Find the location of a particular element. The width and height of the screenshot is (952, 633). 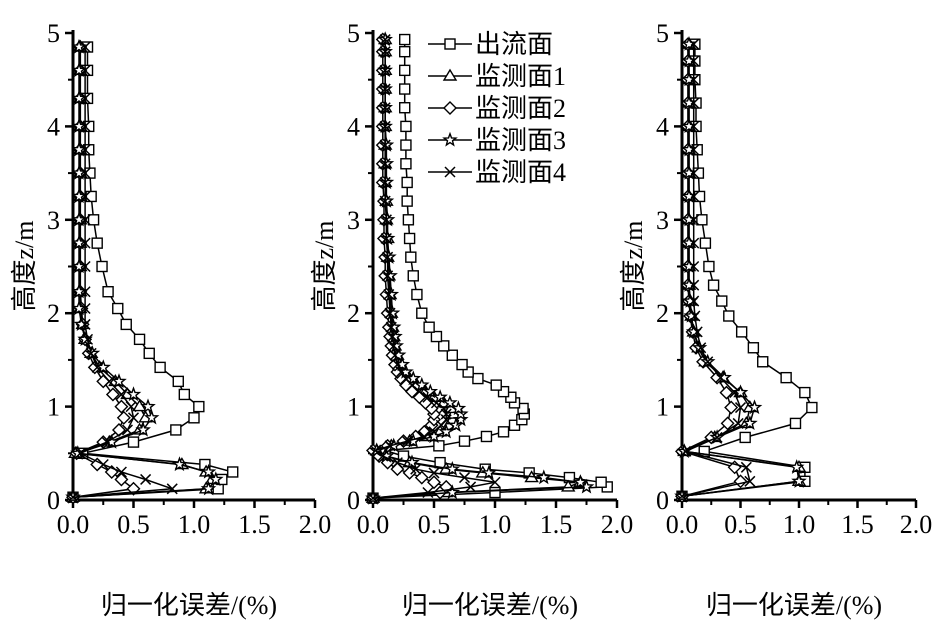

legend-label: 监测面3 is located at coordinates (520, 140).